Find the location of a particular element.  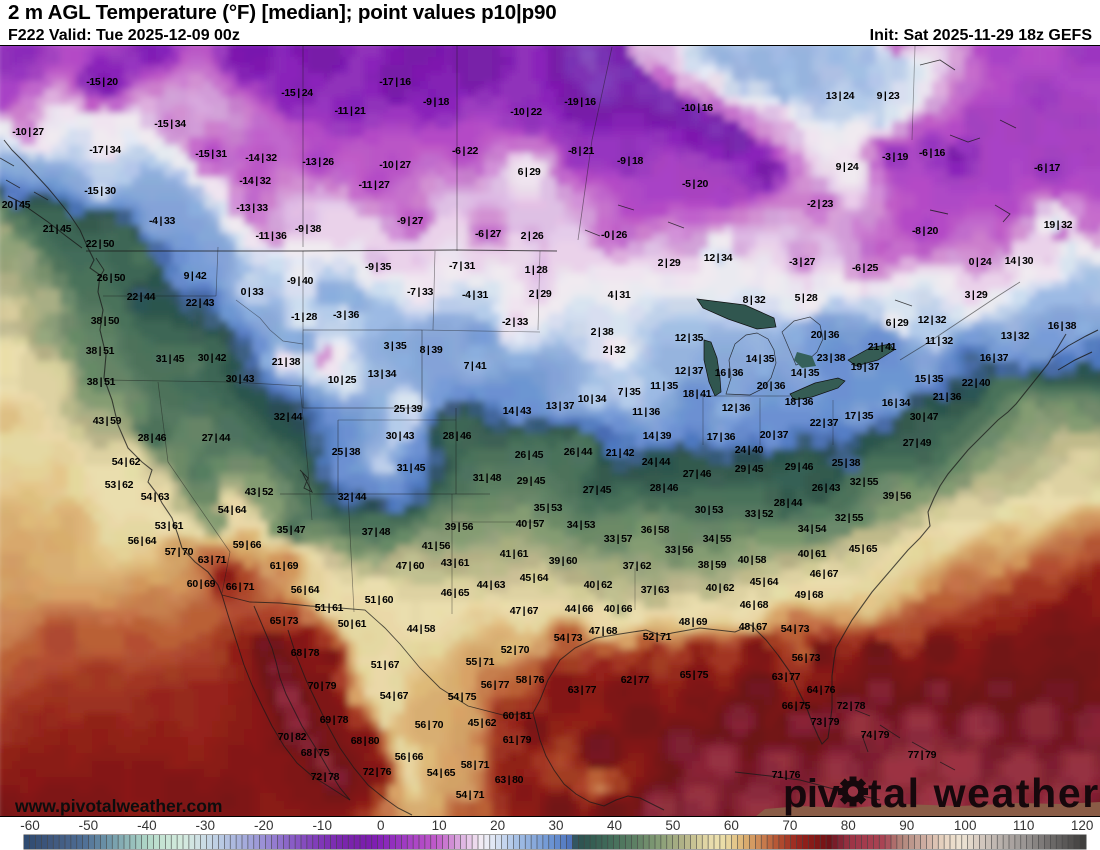

svg-text: -2 | 33 is located at coordinates (515, 322).